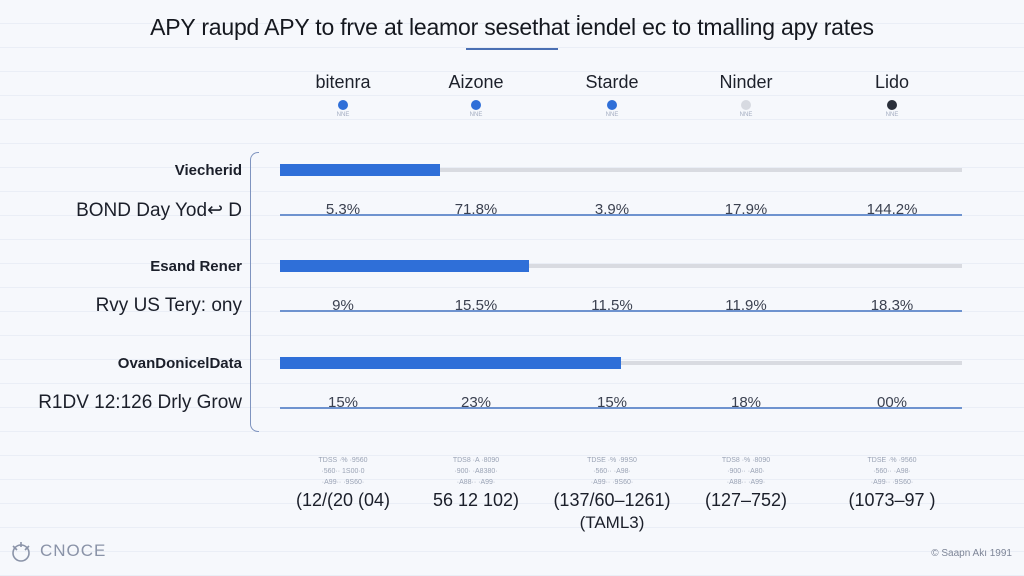 The image size is (1024, 576). Describe the element at coordinates (612, 209) in the screenshot. I see `rate-value: 3.9%` at that location.